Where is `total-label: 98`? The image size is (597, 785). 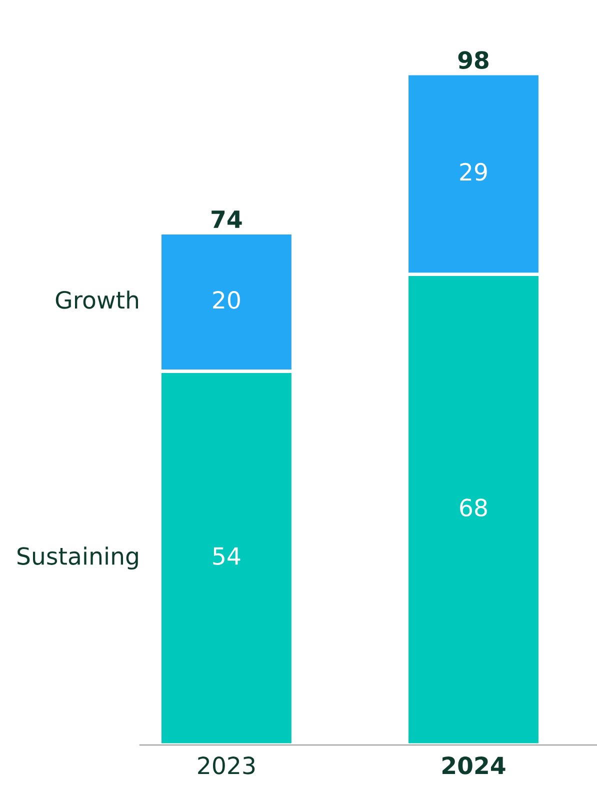 total-label: 98 is located at coordinates (473, 60).